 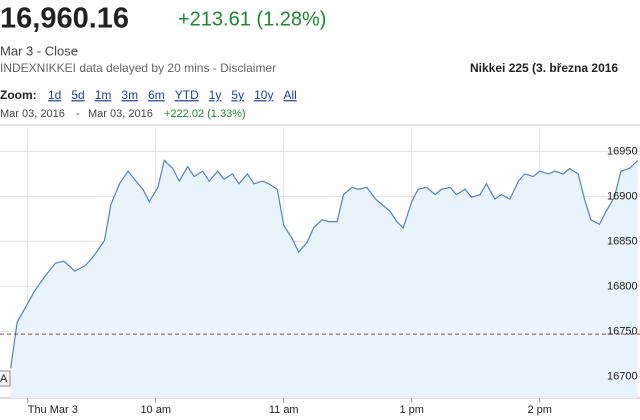 What do you see at coordinates (622, 241) in the screenshot?
I see `y-tick-label: 16850` at bounding box center [622, 241].